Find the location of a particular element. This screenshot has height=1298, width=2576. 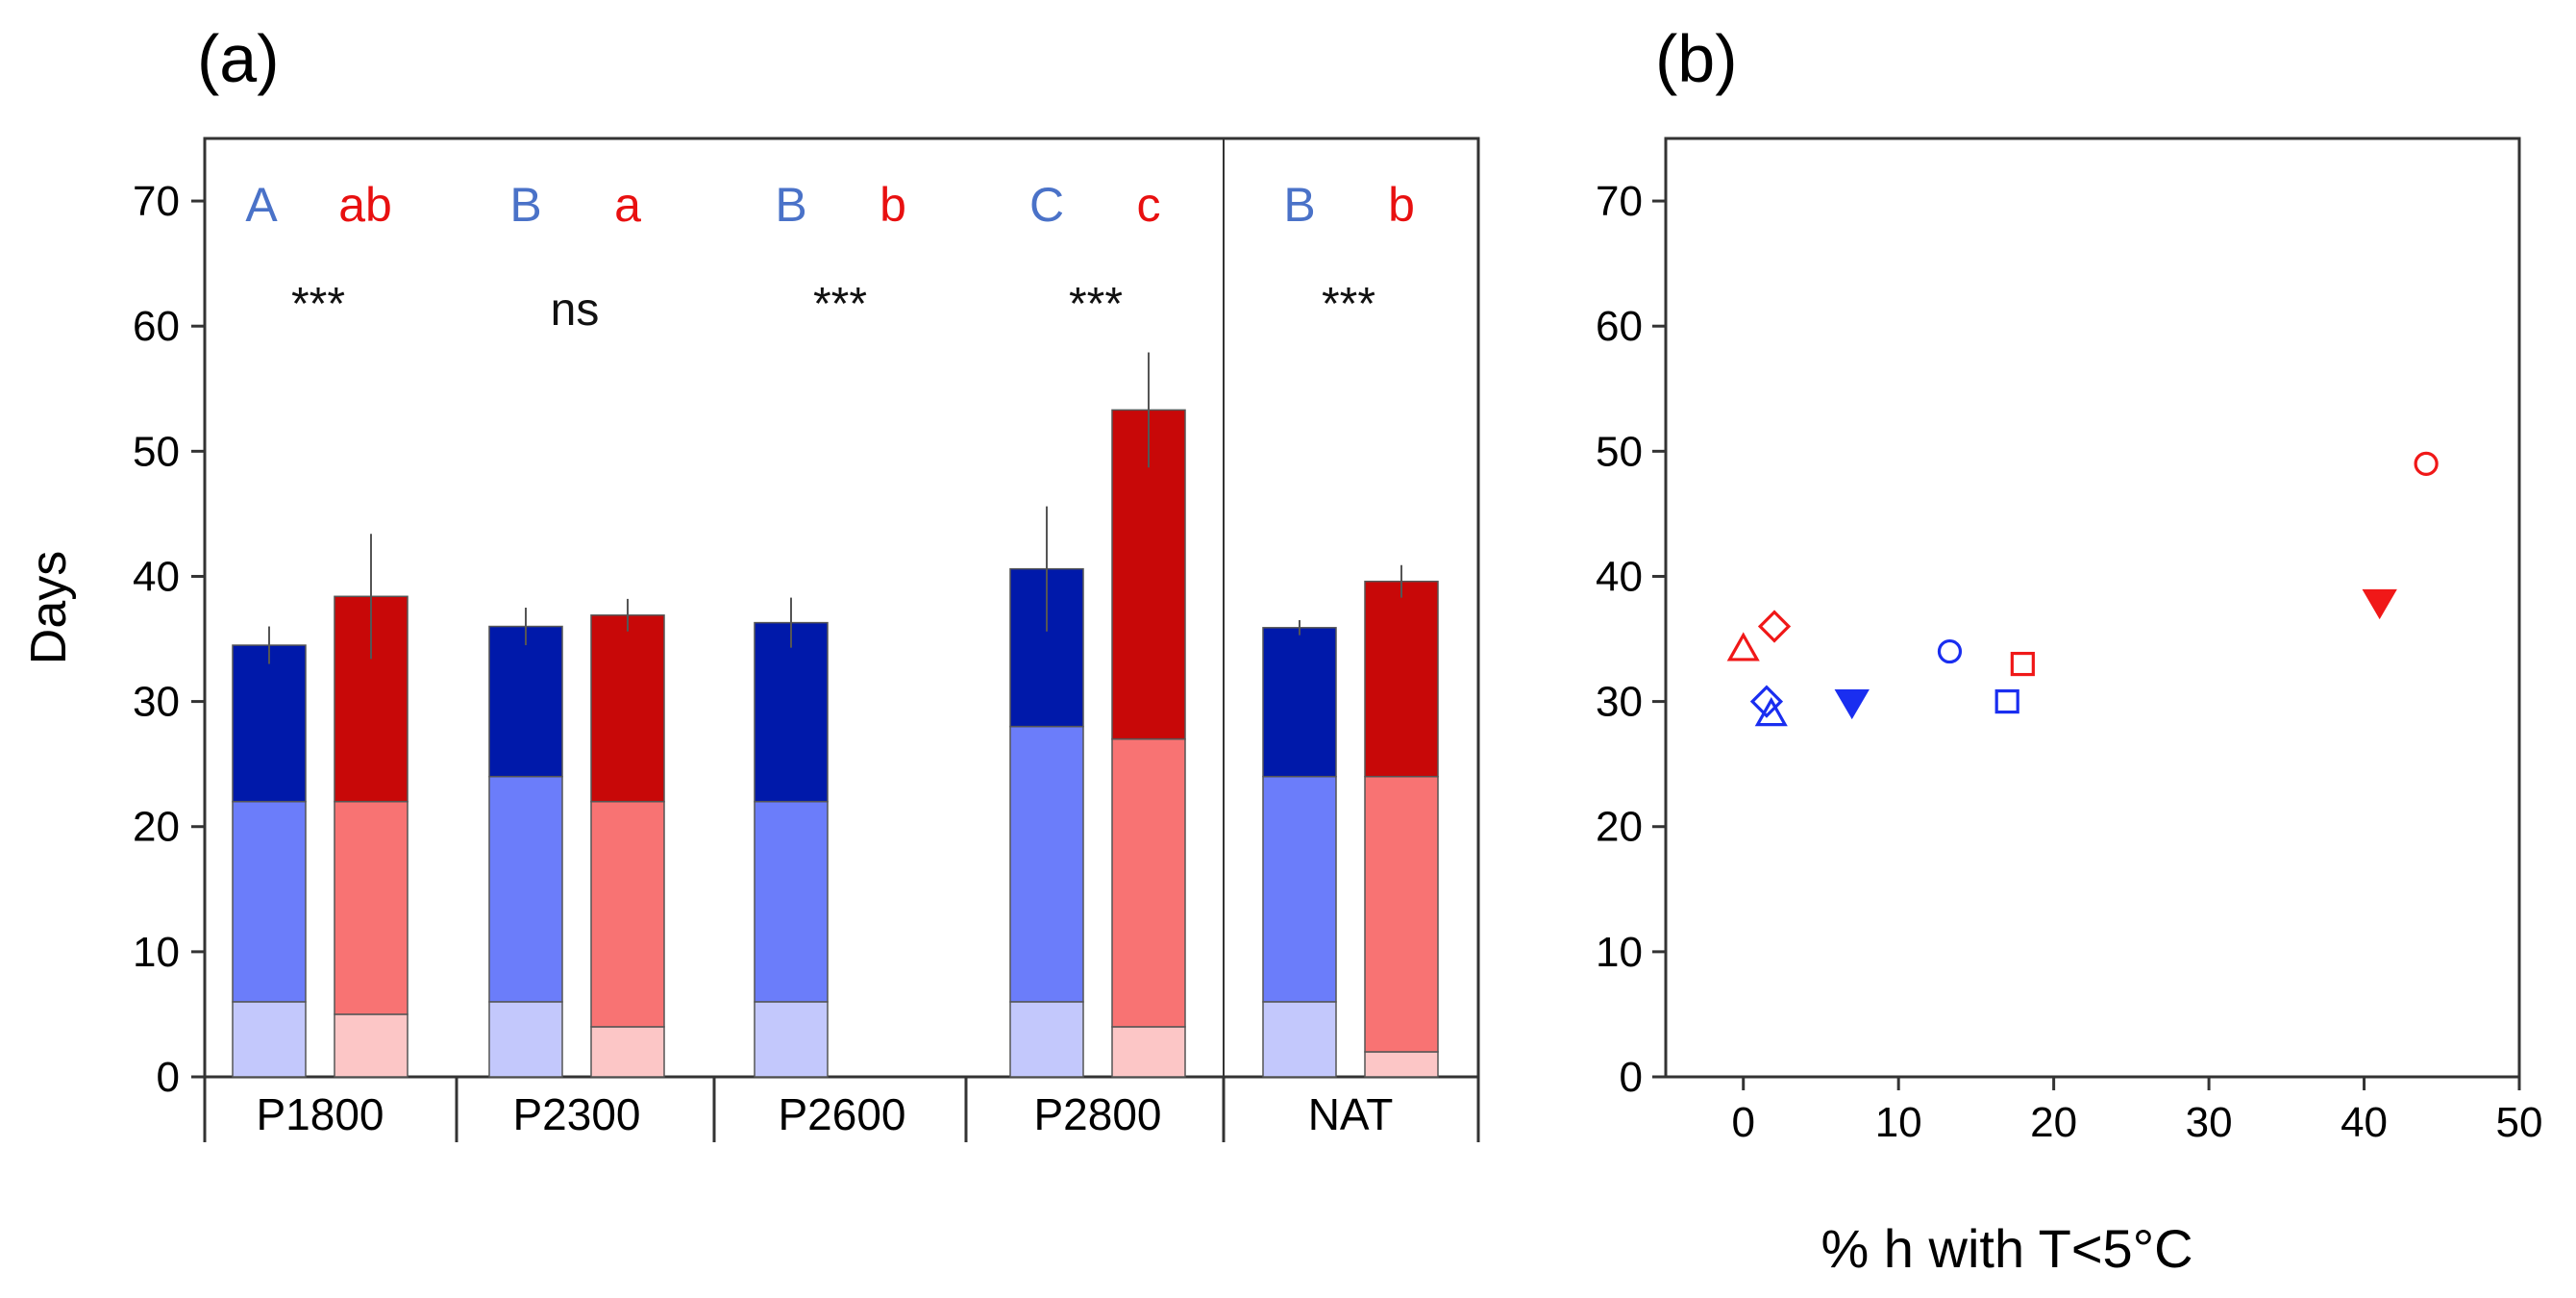

b-ytick-label: 40 is located at coordinates (1620, 576).